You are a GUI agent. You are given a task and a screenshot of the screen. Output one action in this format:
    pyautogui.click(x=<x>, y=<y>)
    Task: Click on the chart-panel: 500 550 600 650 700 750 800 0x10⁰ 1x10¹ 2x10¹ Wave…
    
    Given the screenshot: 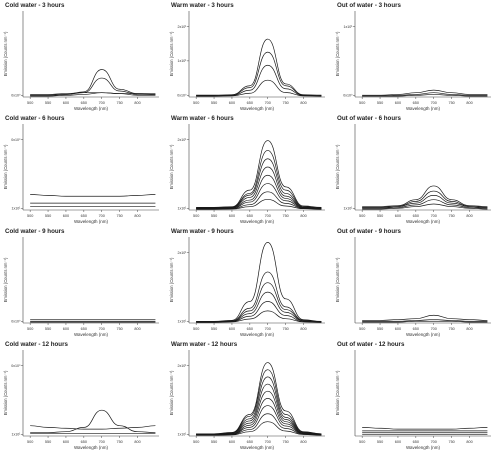 What is the action you would take?
    pyautogui.click(x=250, y=57)
    